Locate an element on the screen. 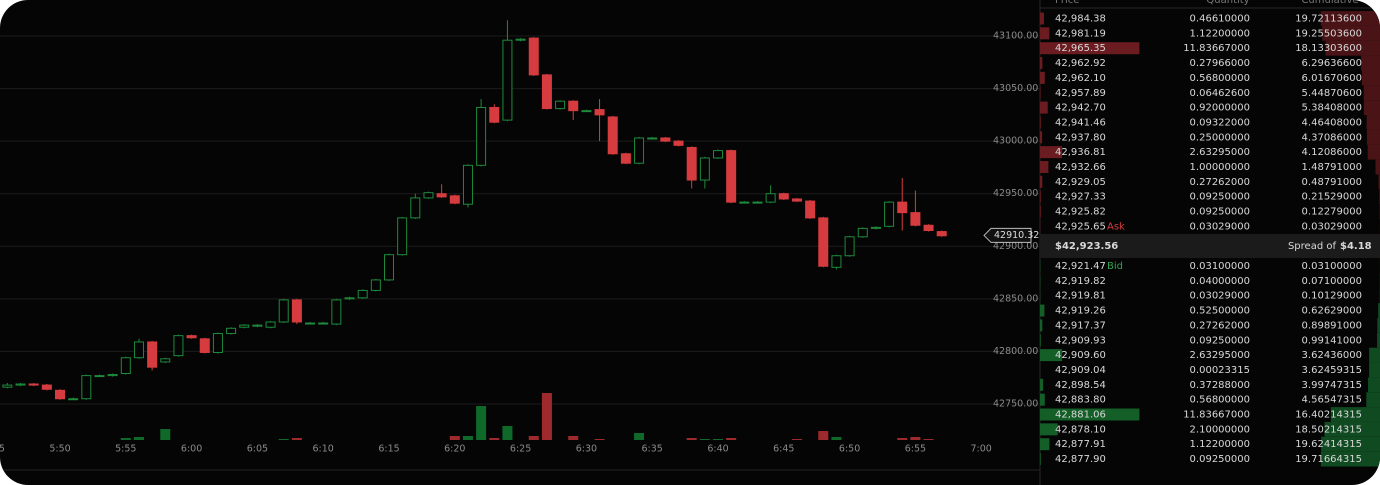 The image size is (1380, 485). quantity: 0.04000000 is located at coordinates (1220, 281).